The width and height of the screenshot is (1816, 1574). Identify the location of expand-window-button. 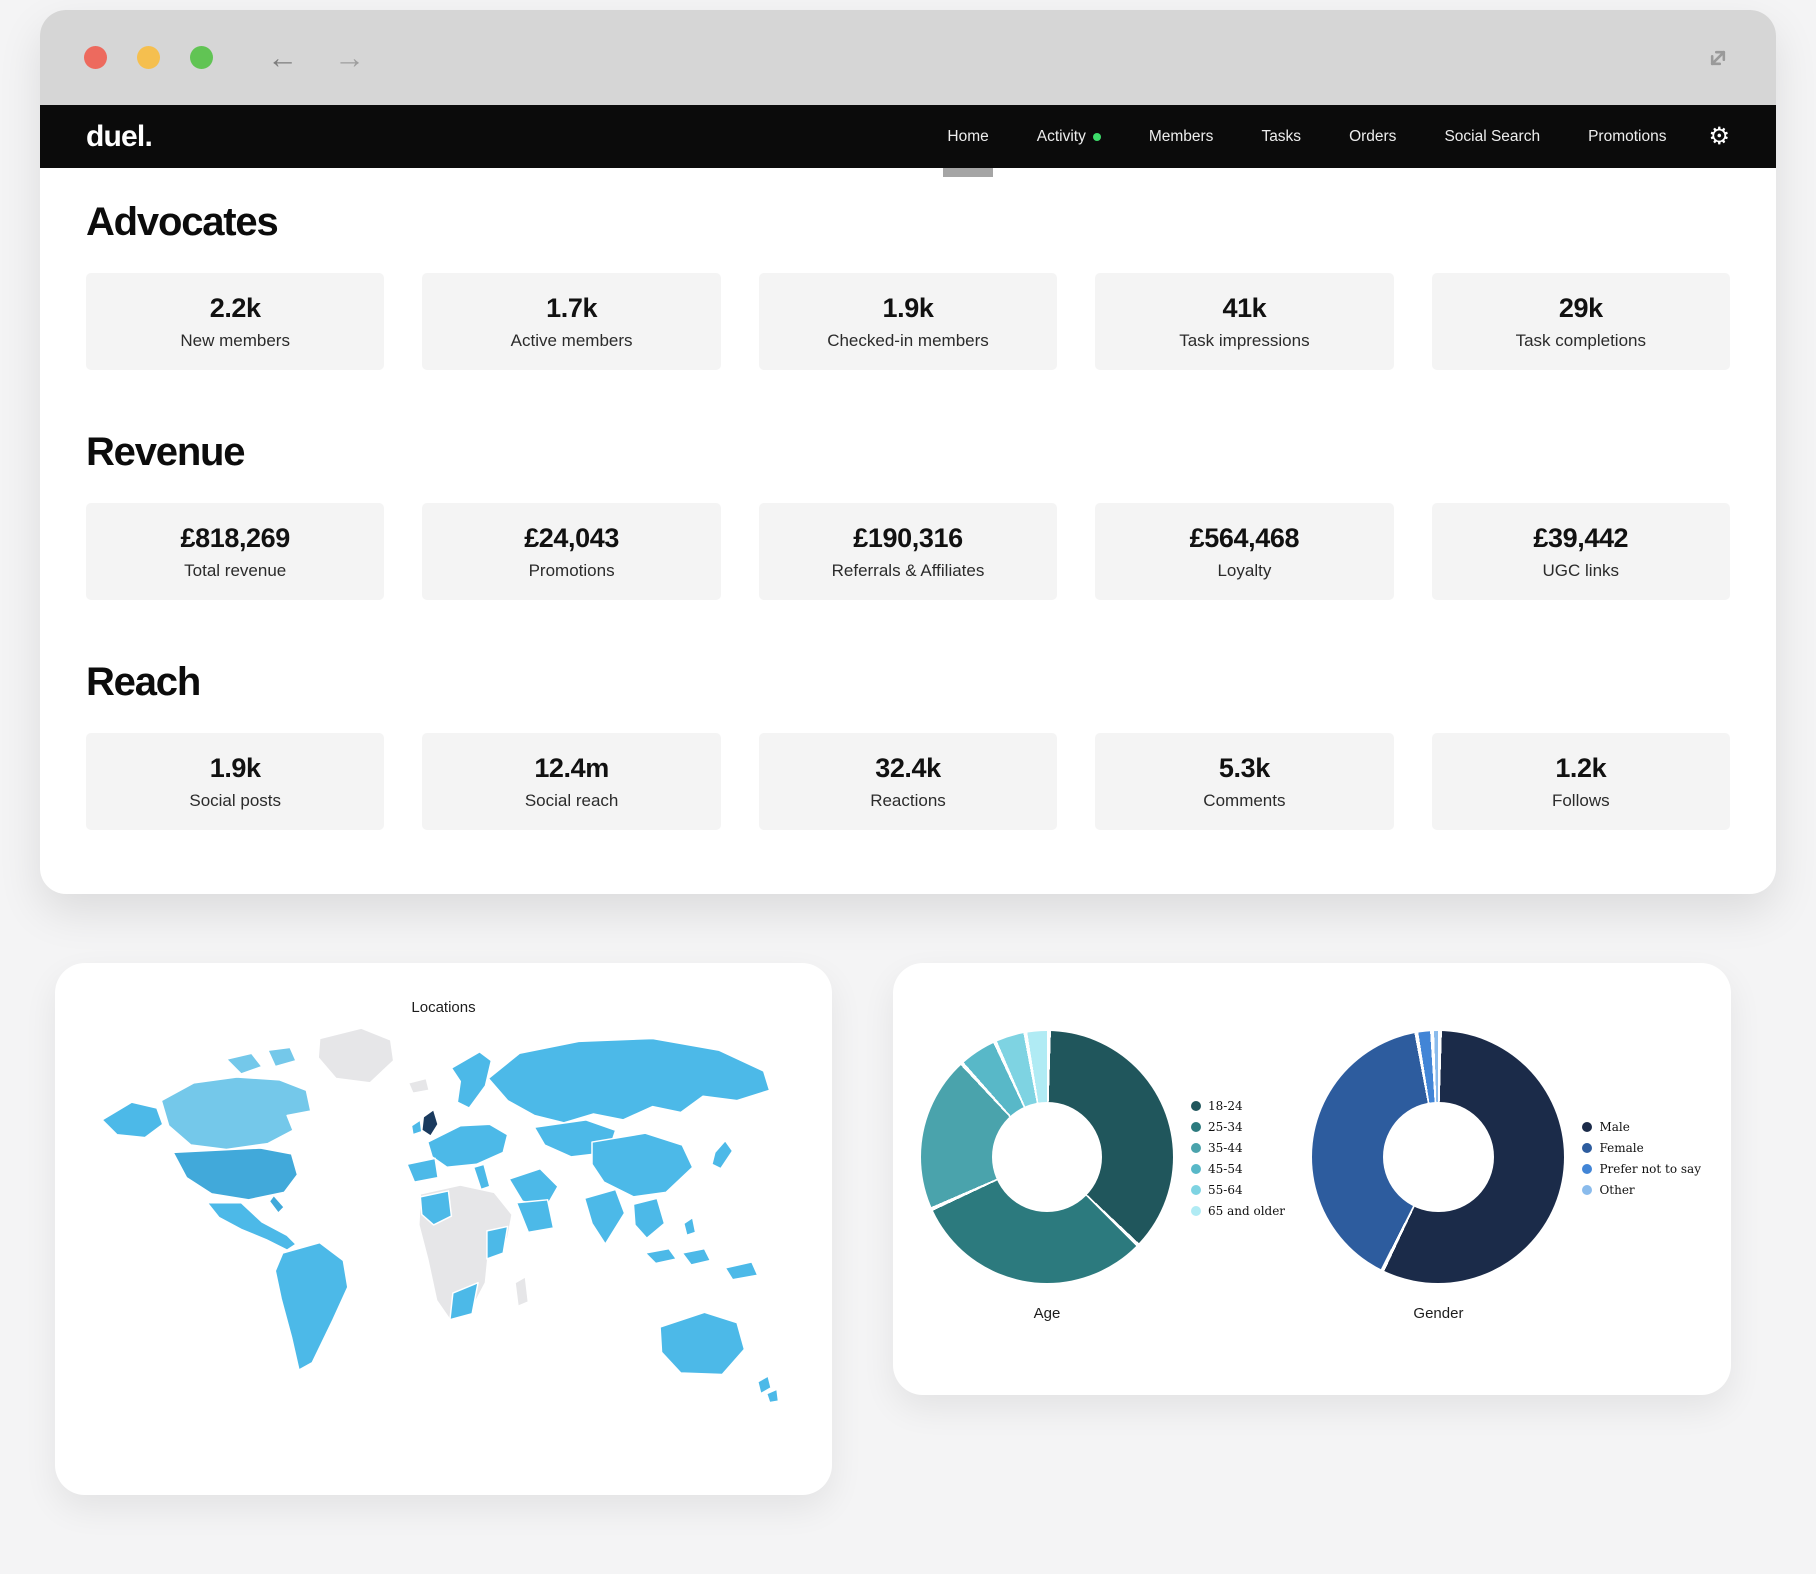
(1718, 58).